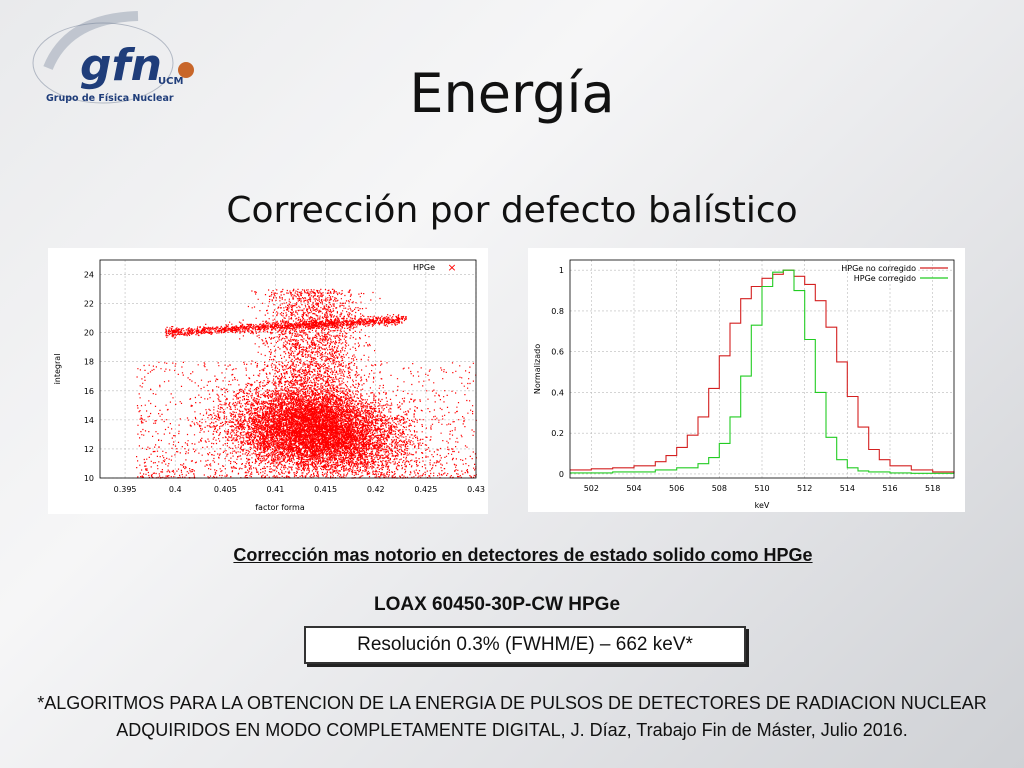 Image resolution: width=1024 pixels, height=768 pixels. What do you see at coordinates (110, 98) in the screenshot?
I see `logo-caption: Grupo de Física Nuclear` at bounding box center [110, 98].